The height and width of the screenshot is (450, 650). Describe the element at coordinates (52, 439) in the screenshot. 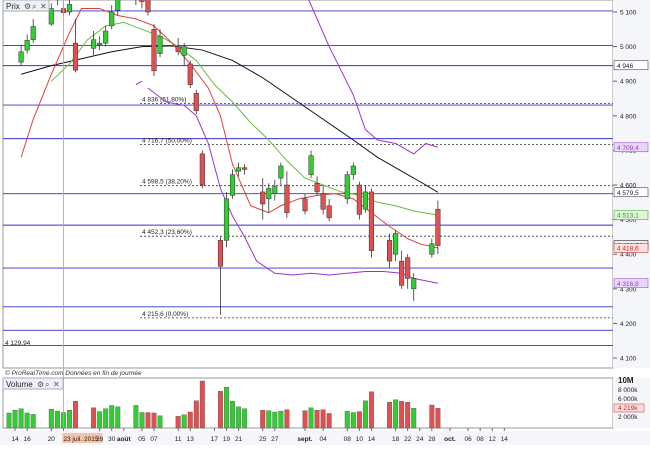

I see `date-tick-label: 20` at that location.